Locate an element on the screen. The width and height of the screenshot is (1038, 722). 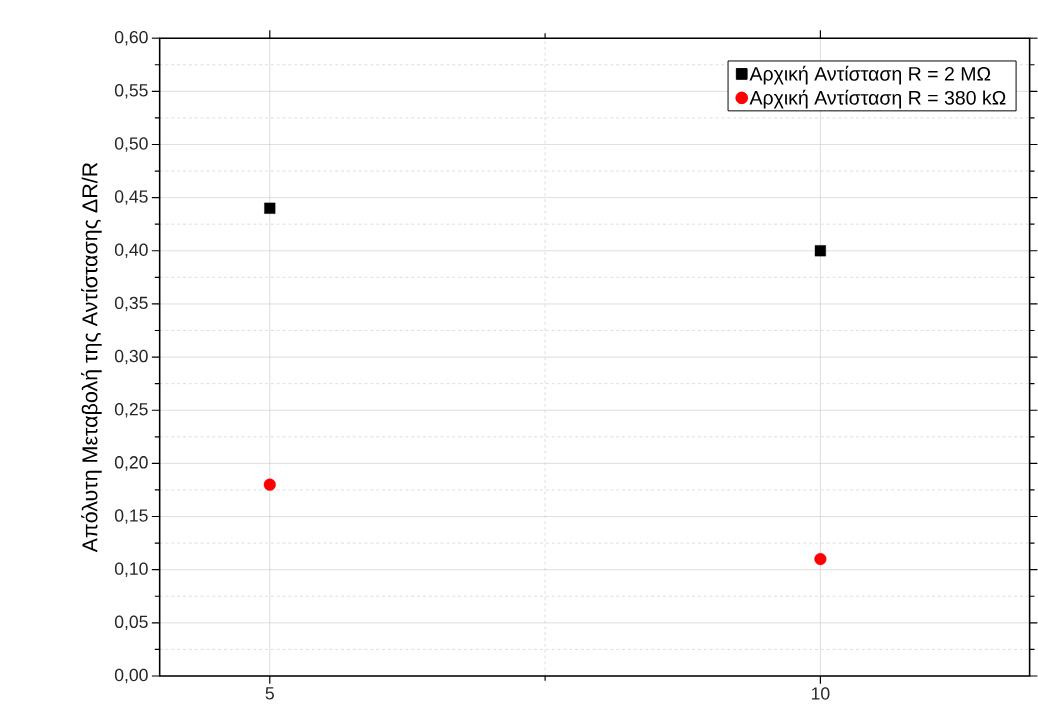
y-tick-label: 0,30 is located at coordinates (131, 357).